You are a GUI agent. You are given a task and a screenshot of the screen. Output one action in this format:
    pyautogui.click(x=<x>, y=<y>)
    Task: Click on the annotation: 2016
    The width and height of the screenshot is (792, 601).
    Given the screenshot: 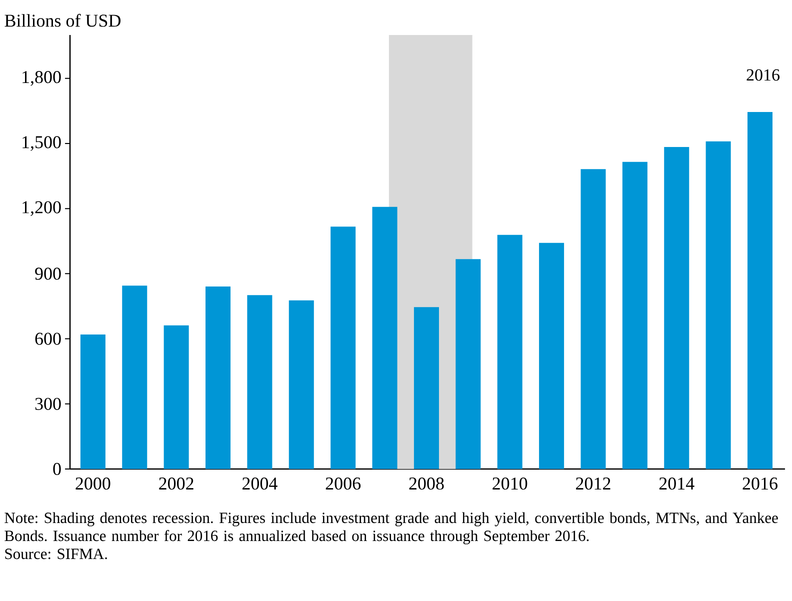 What is the action you would take?
    pyautogui.click(x=763, y=75)
    